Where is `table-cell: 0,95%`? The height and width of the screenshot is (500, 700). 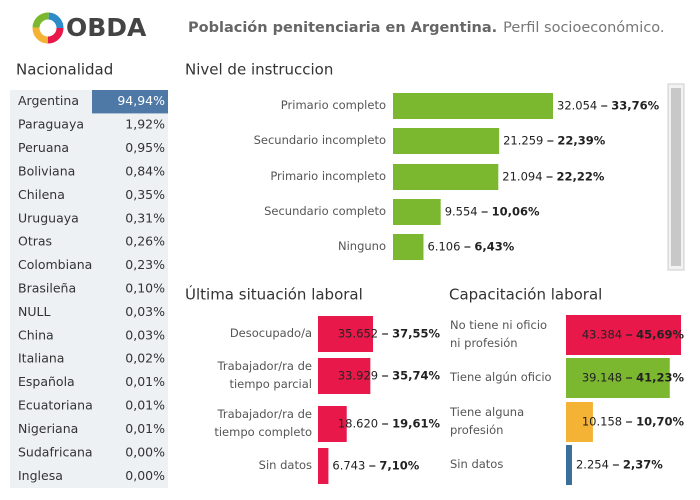
table-cell: 0,95% is located at coordinates (145, 147).